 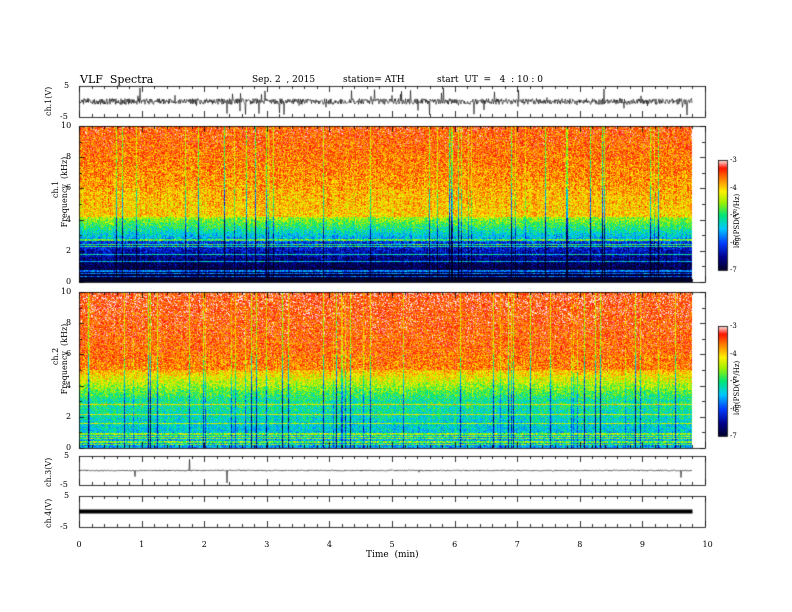 I want to click on x-tick-label-0: 0, so click(x=79, y=544).